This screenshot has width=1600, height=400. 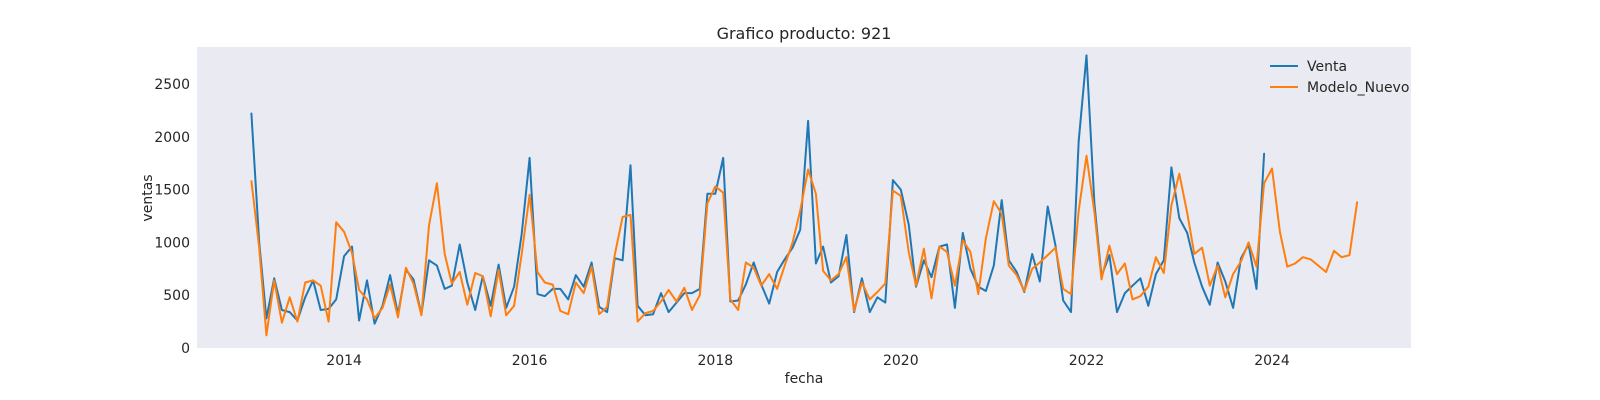 What do you see at coordinates (804, 33) in the screenshot?
I see `chart-title: Grafico producto: 921` at bounding box center [804, 33].